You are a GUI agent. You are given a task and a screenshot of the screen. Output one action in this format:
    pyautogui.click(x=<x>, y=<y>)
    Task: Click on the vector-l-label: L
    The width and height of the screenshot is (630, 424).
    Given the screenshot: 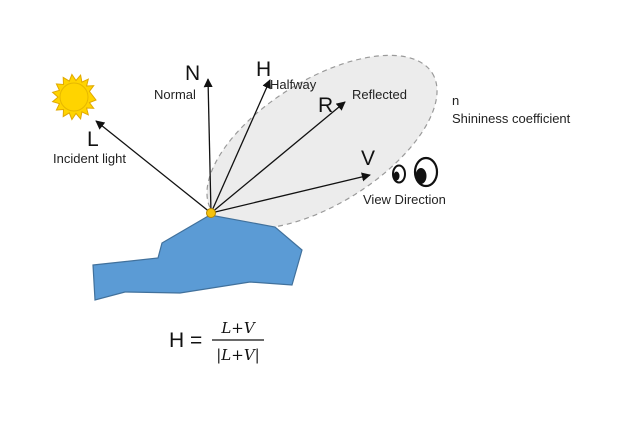 What is the action you would take?
    pyautogui.click(x=93, y=139)
    